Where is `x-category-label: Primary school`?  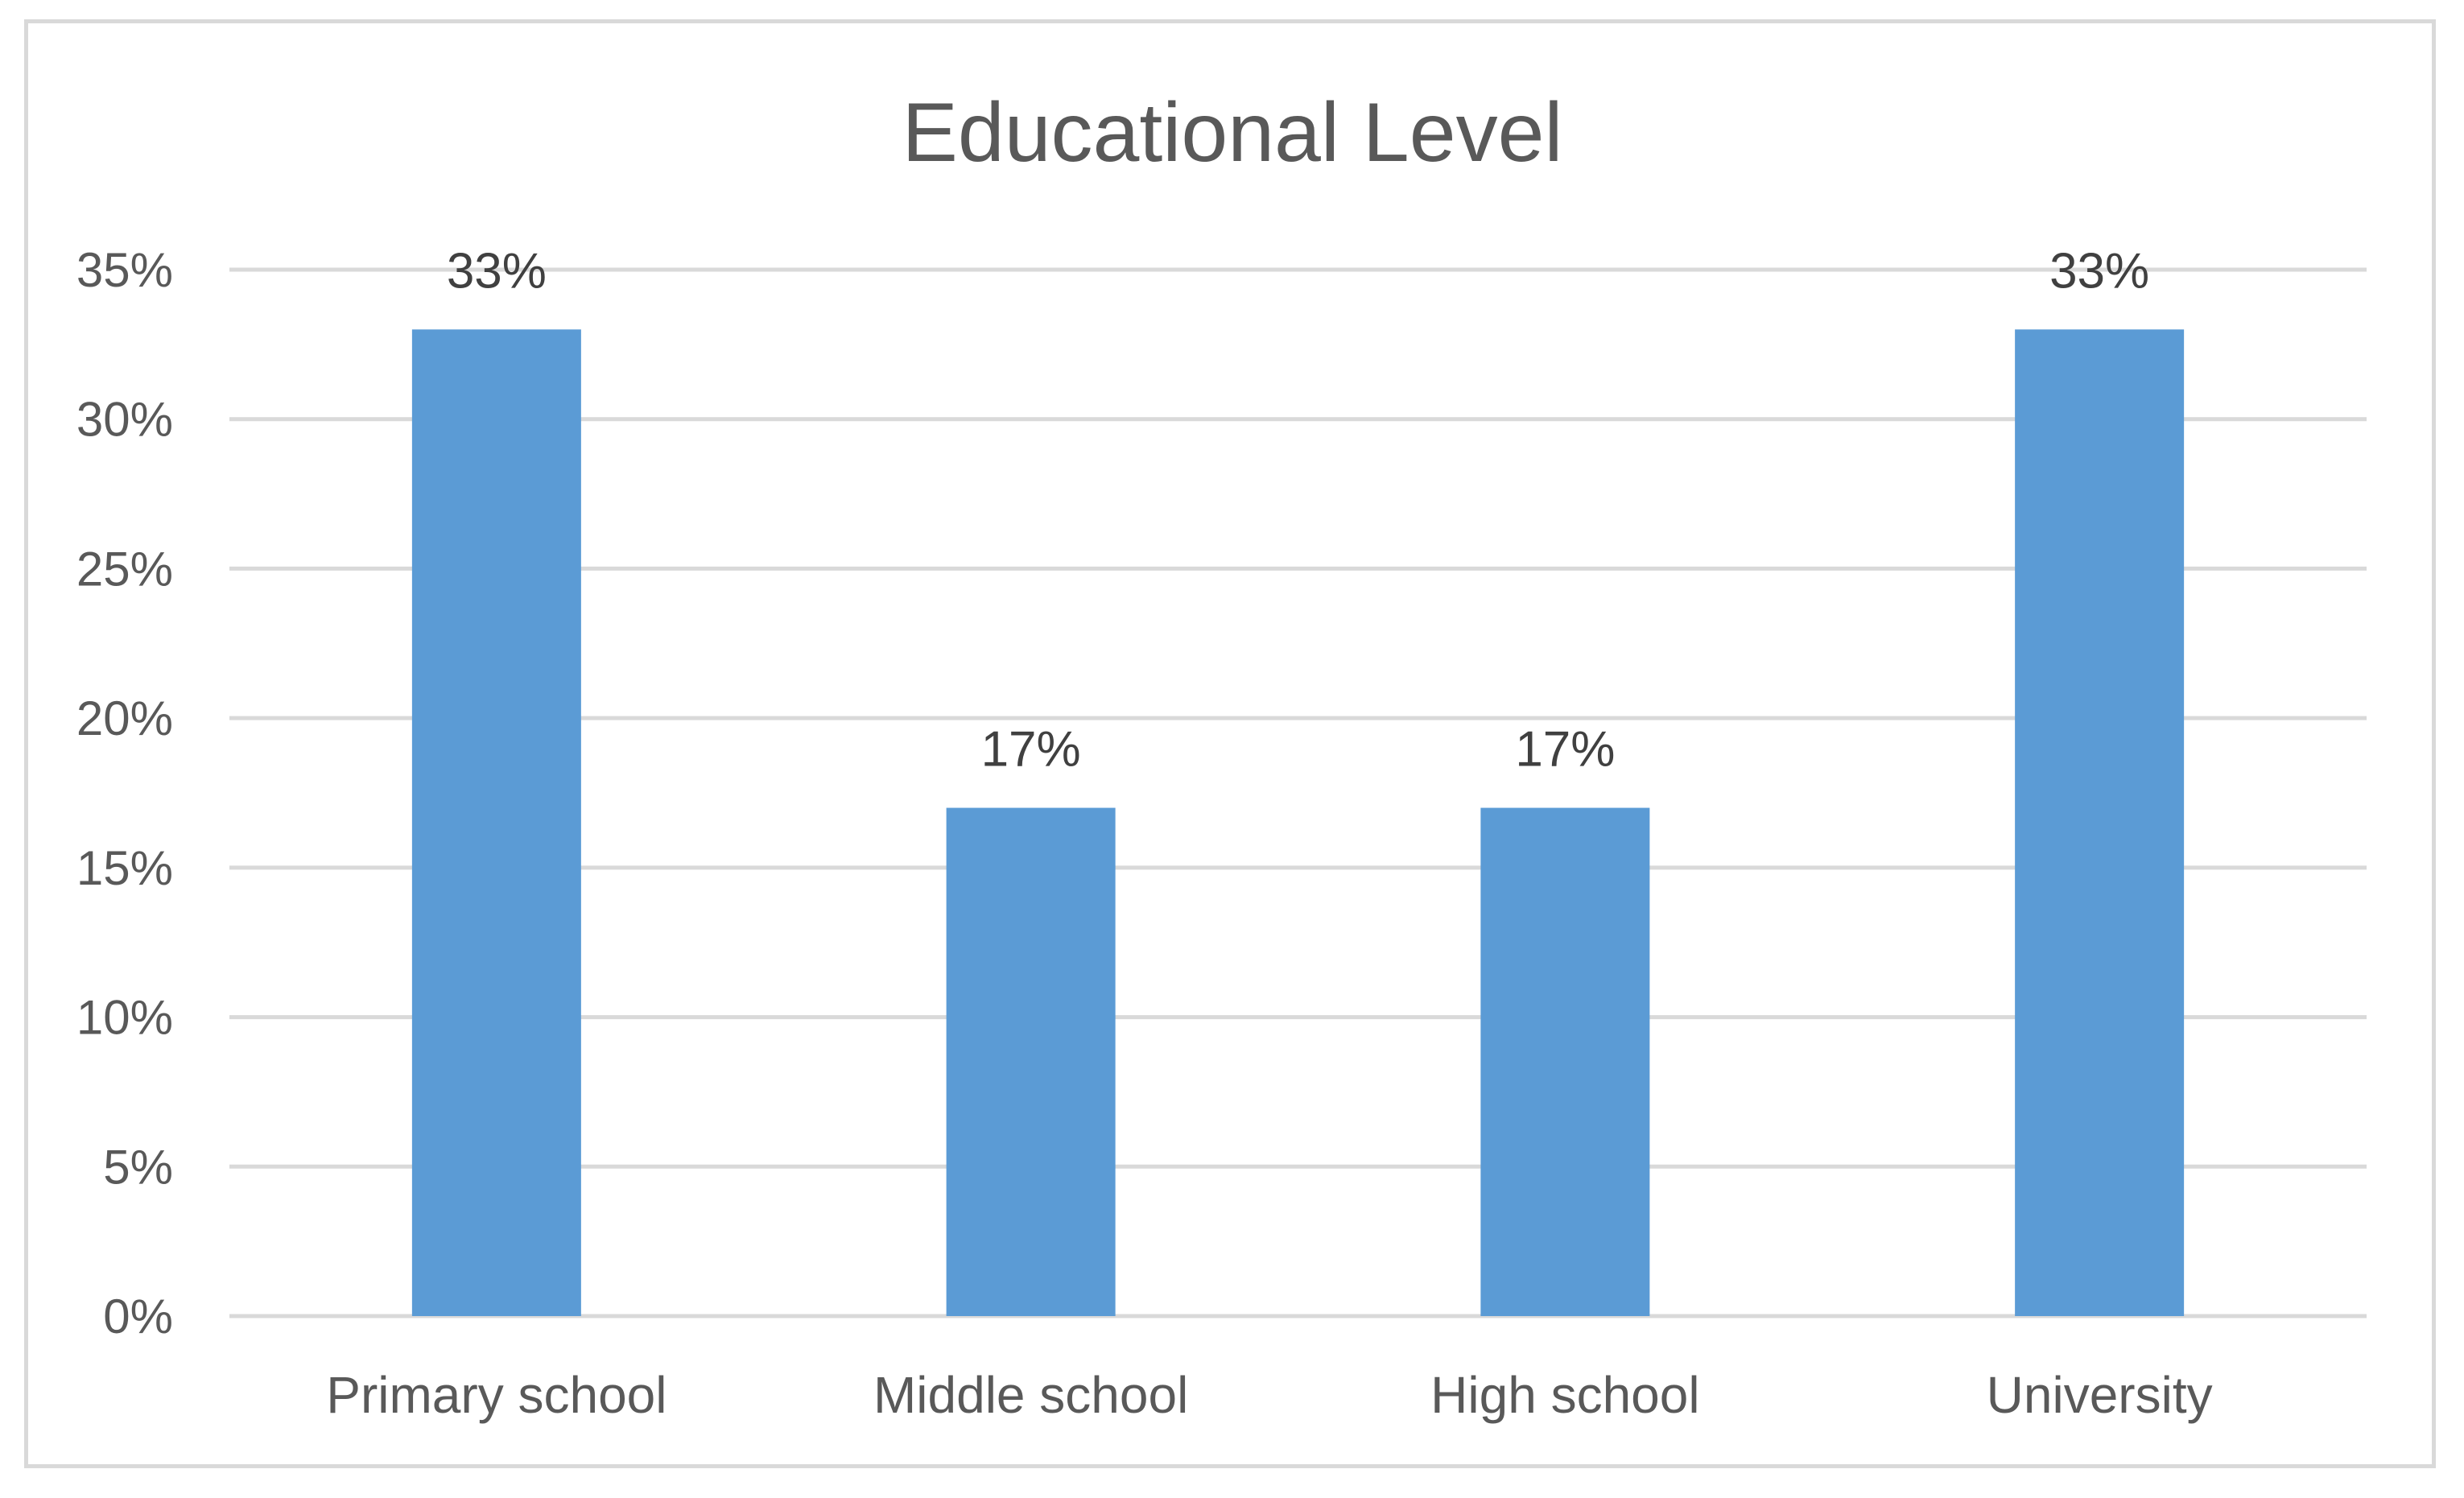
x-category-label: Primary school is located at coordinates (497, 1395).